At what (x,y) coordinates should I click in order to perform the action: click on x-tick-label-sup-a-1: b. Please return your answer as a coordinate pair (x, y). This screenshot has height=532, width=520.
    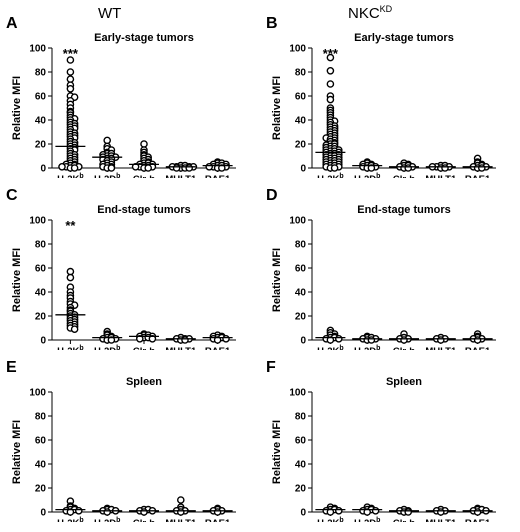
    Looking at the image, I should click on (118, 175).